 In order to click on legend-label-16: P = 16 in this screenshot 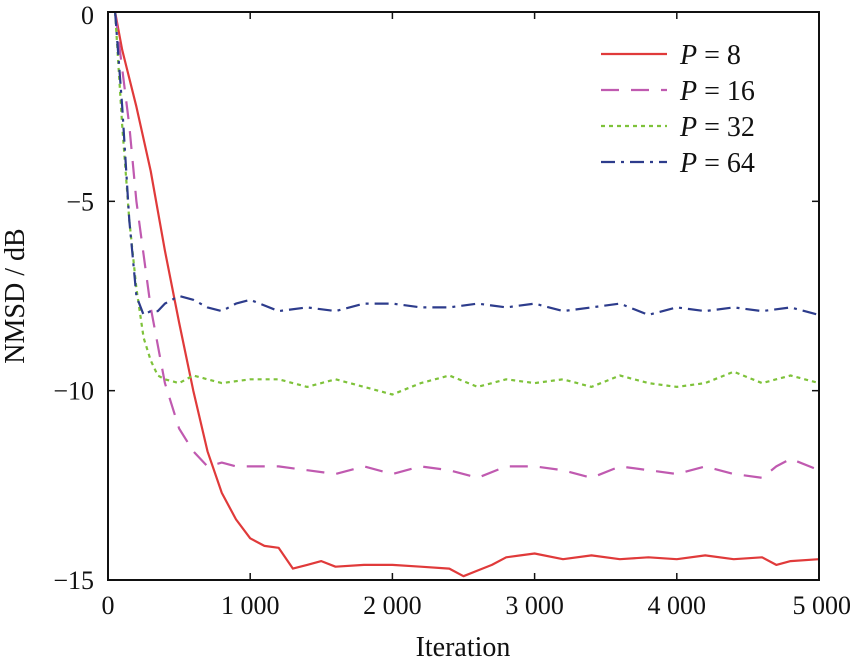, I will do `click(717, 91)`.